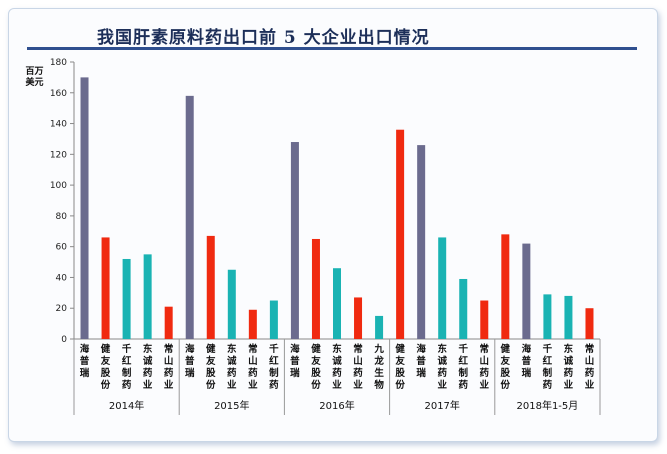 This screenshot has width=667, height=454. Describe the element at coordinates (548, 405) in the screenshot. I see `group-label: 2018年1-5月` at that location.